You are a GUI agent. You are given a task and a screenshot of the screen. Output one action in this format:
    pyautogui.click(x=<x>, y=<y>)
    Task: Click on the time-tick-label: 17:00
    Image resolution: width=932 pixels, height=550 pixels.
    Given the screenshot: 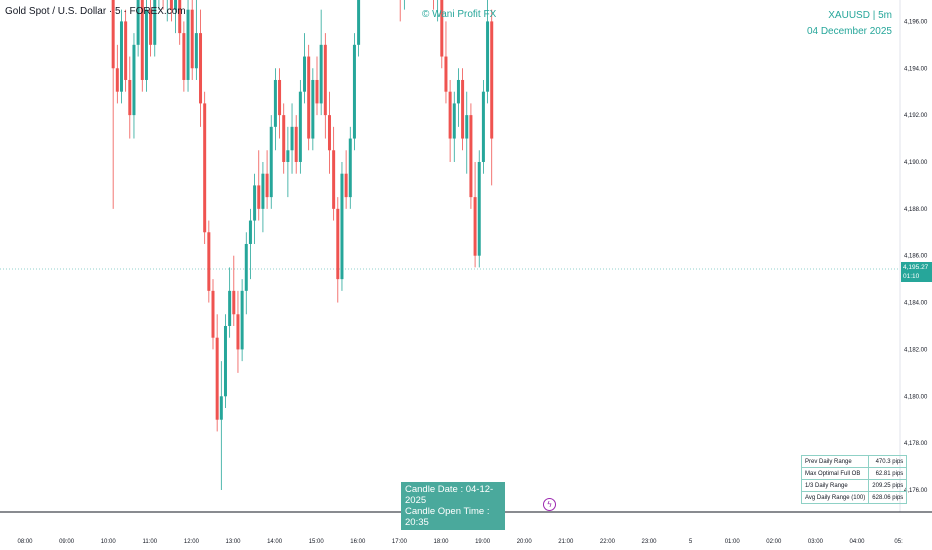 What is the action you would take?
    pyautogui.click(x=400, y=542)
    